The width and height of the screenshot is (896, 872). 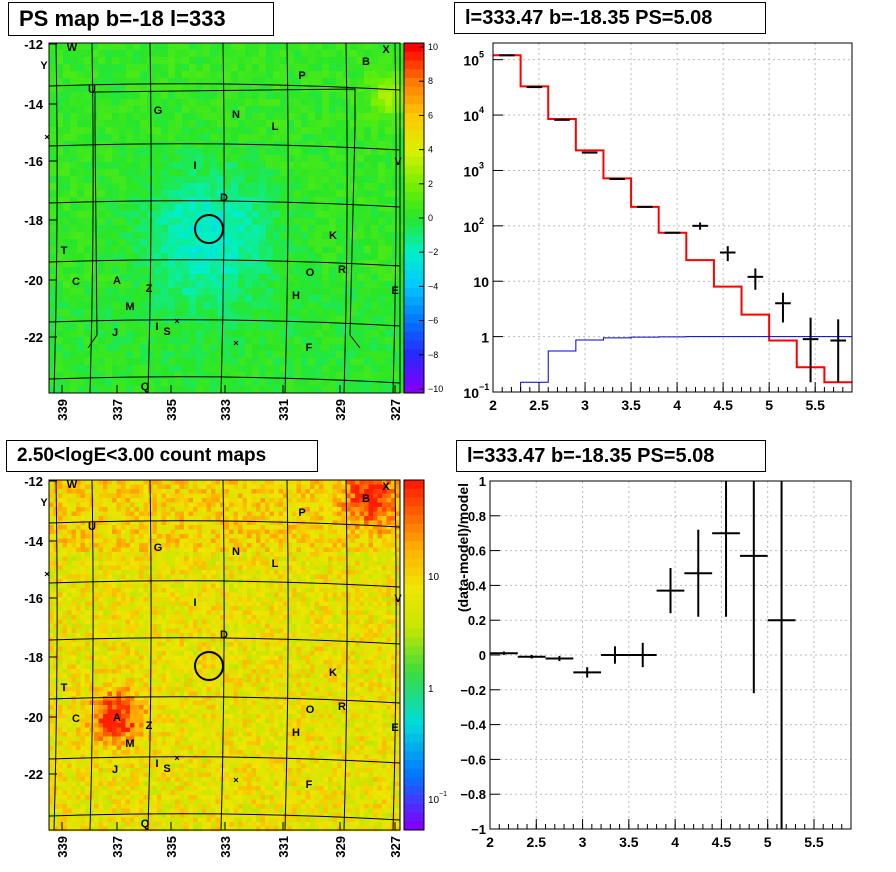 I want to click on colorbar-tick-label: 6, so click(x=430, y=115).